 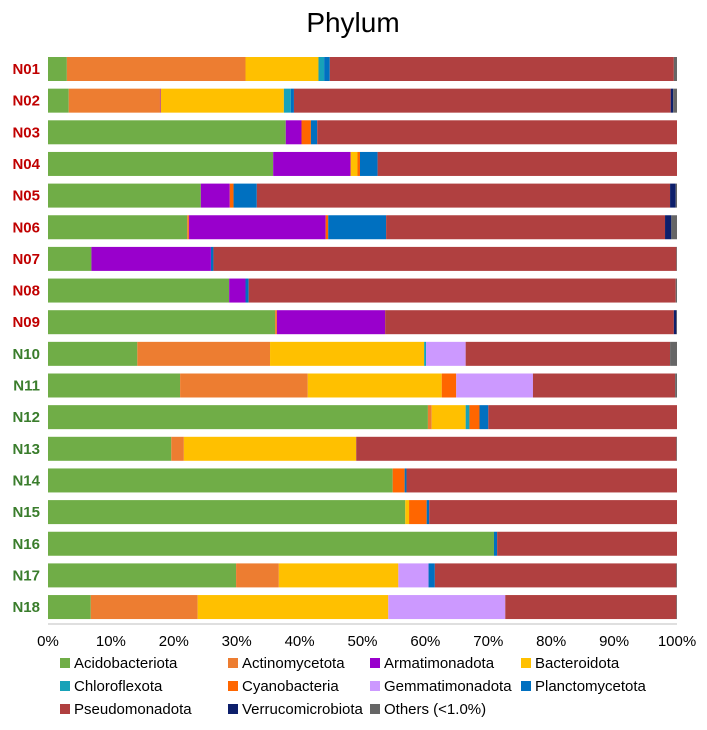 What do you see at coordinates (398, 480) in the screenshot?
I see `bar-segment-n14-cyanobacteria` at bounding box center [398, 480].